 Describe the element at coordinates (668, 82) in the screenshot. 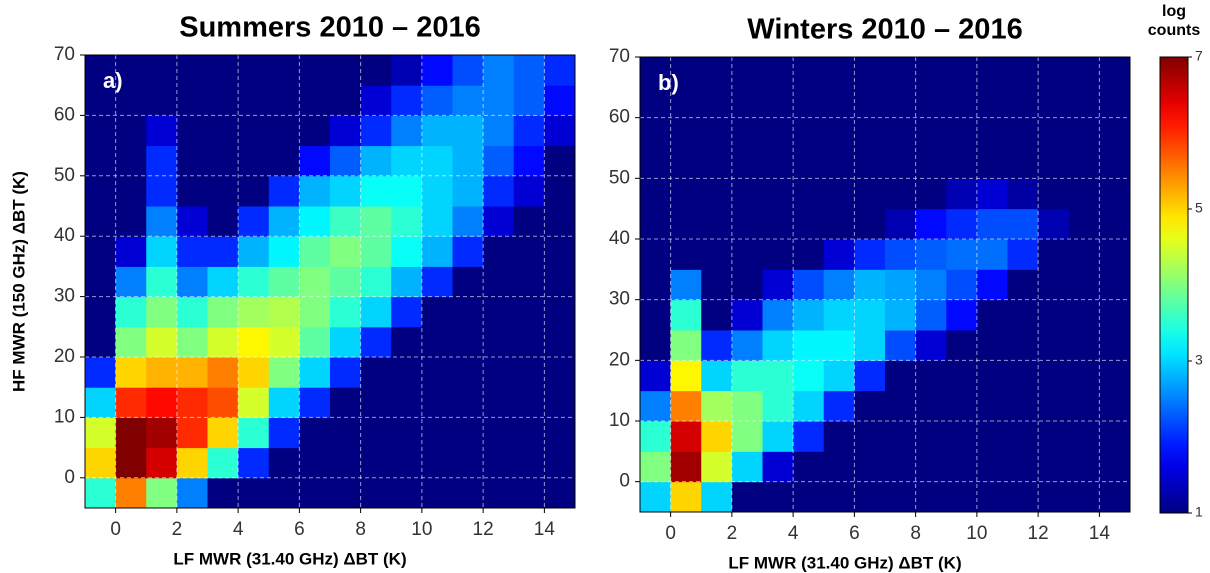

I see `panel-label: b)` at that location.